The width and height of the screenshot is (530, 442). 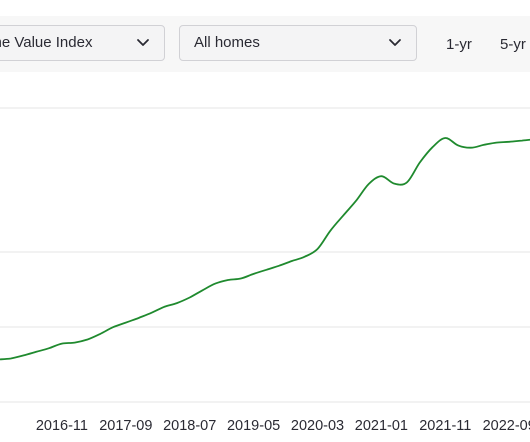 I want to click on range-button-1yr: 1-yr, so click(x=459, y=44).